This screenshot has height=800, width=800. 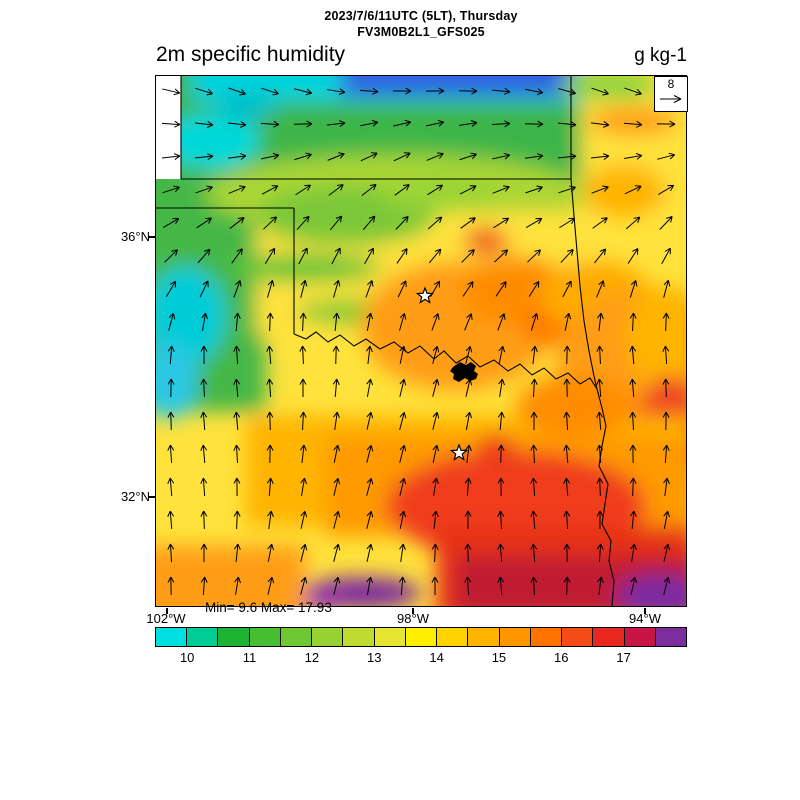 I want to click on map-domain-clip, so click(x=168, y=127).